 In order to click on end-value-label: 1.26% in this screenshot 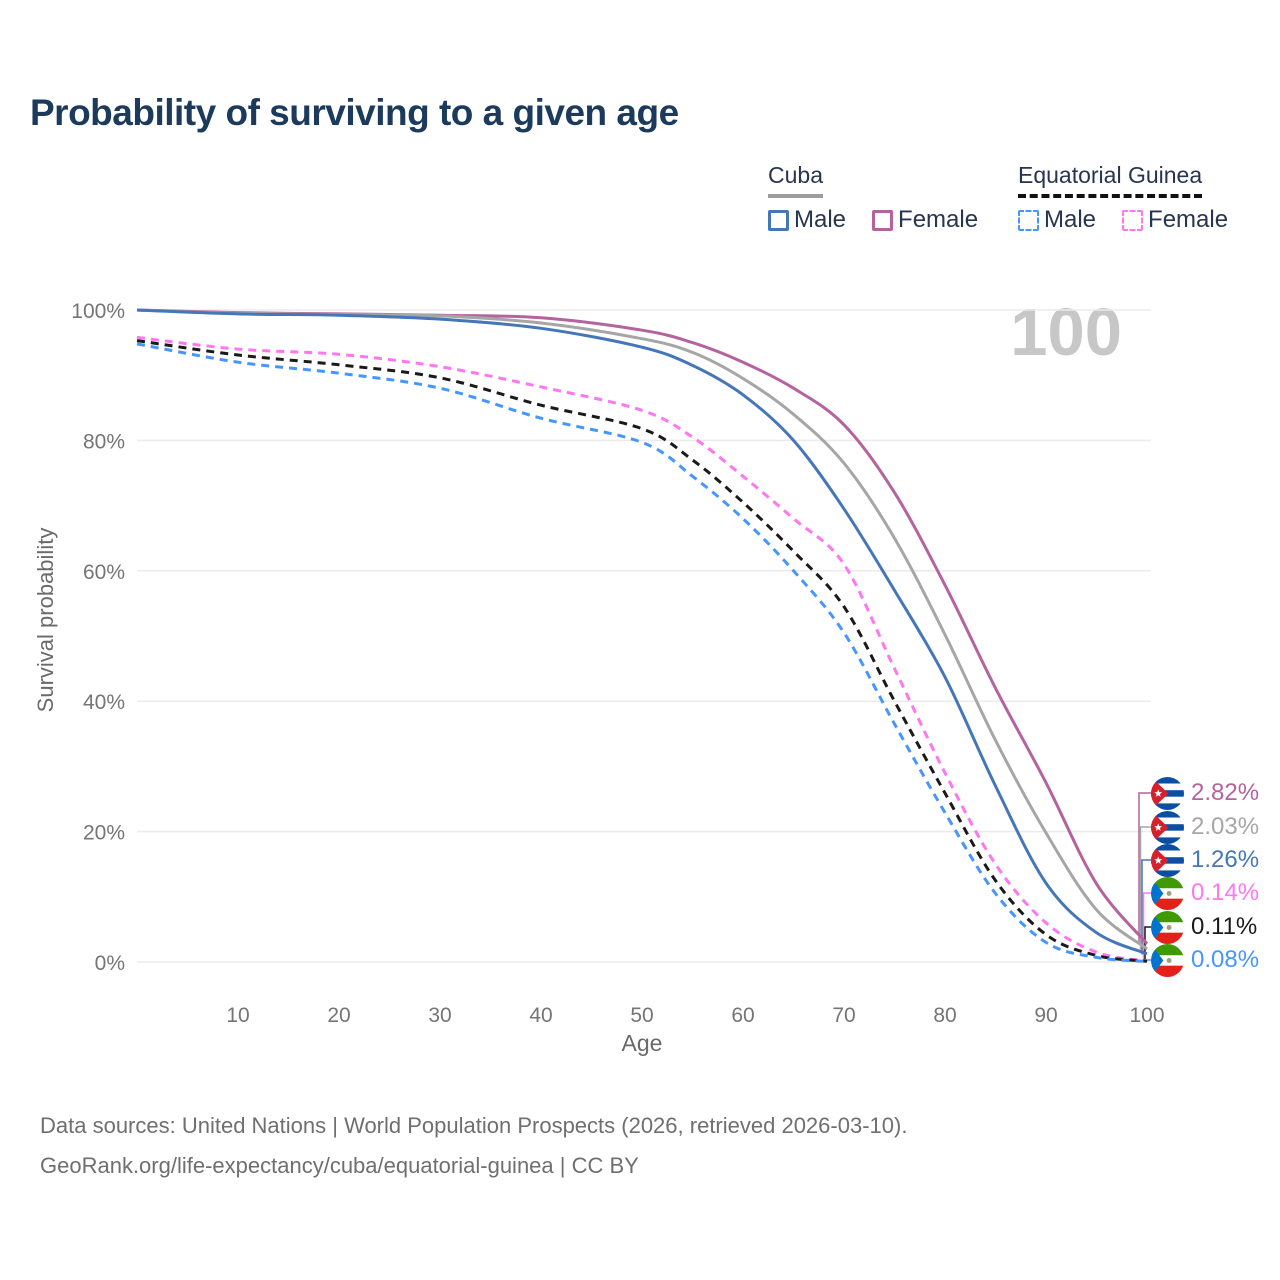, I will do `click(1225, 859)`.